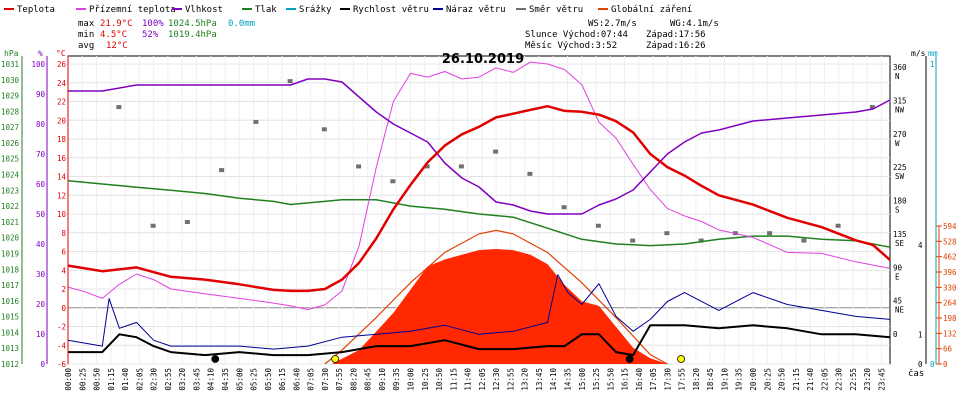 This screenshot has width=966, height=400. Describe the element at coordinates (61, 327) in the screenshot. I see `degc-tick-2: -2` at that location.